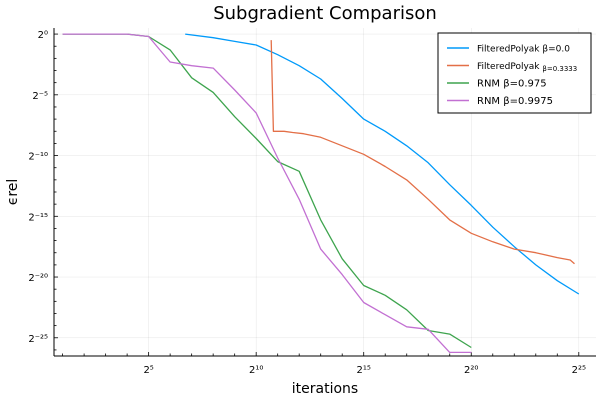 The image size is (600, 400). I want to click on y-tick-label: 2⁻⁵, so click(40, 96).